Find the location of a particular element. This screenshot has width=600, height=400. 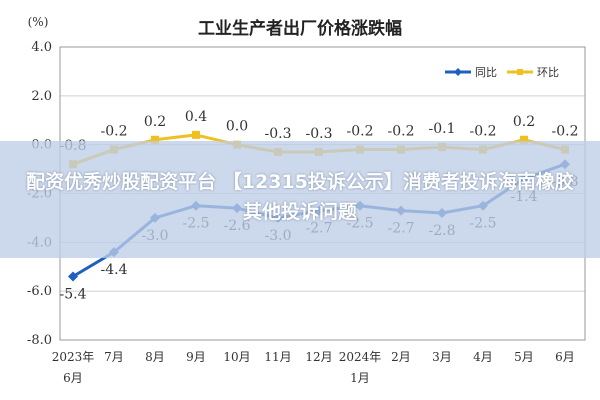

x-tick-label: 12月 is located at coordinates (318, 357).